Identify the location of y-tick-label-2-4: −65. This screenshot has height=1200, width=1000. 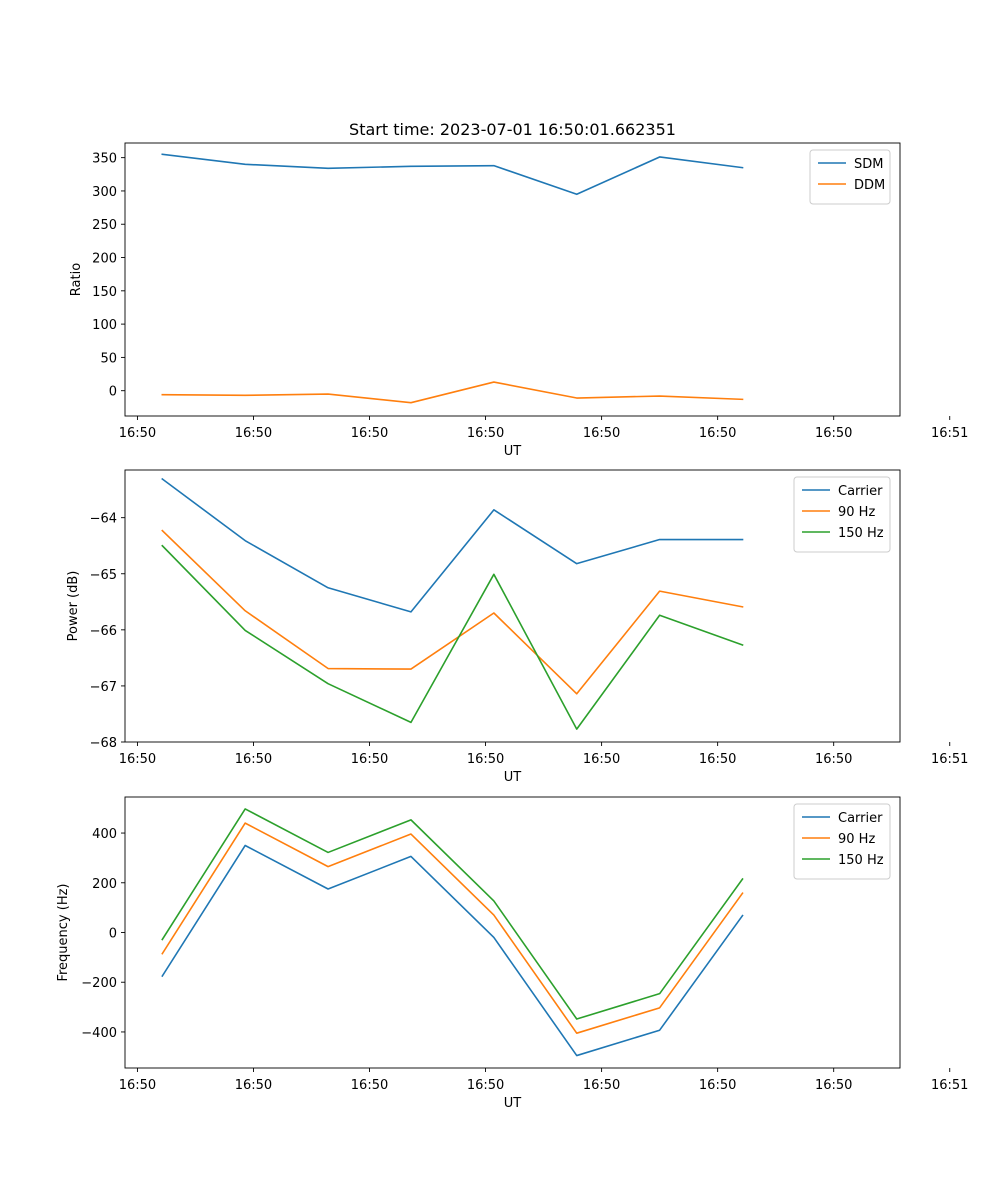
(103, 575).